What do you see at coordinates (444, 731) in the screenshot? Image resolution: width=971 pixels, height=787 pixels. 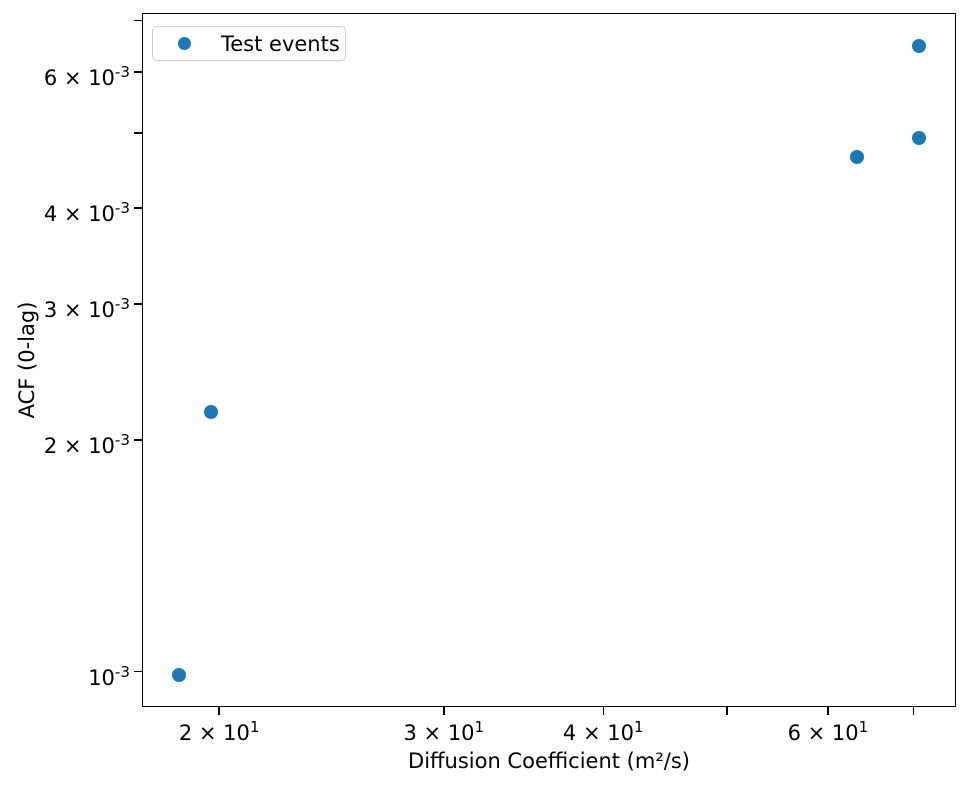 I see `x-tick-label: 3 × 101` at bounding box center [444, 731].